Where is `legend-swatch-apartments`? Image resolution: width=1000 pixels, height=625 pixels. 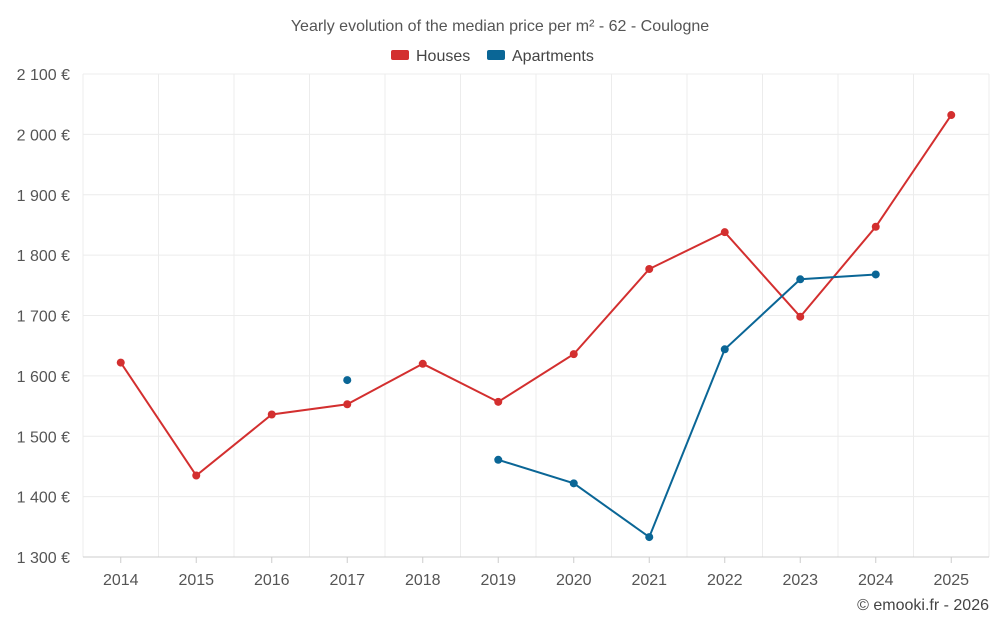 legend-swatch-apartments is located at coordinates (496, 55).